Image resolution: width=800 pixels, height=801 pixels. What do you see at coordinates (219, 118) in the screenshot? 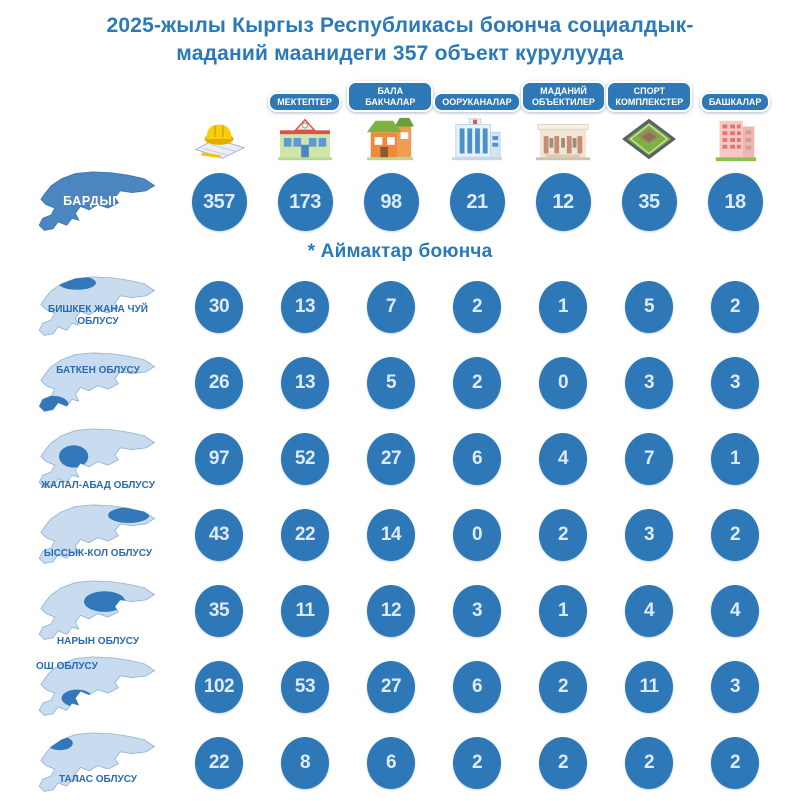
I see `header-total-column` at bounding box center [219, 118].